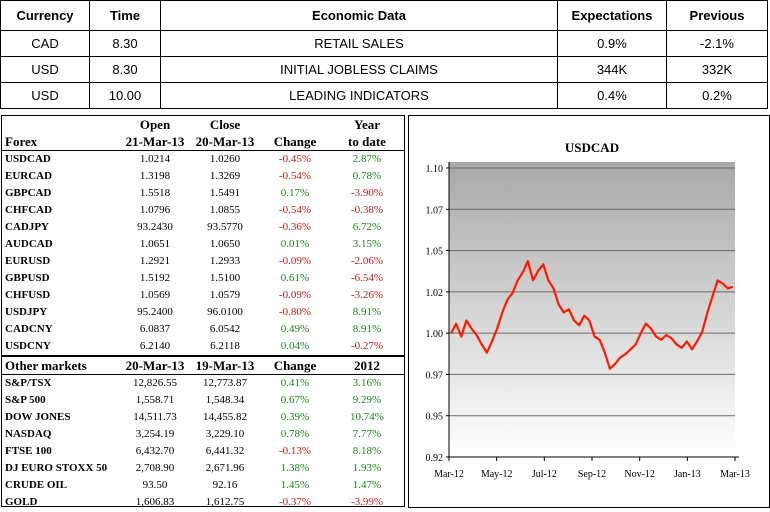 This screenshot has width=770, height=512. What do you see at coordinates (155, 485) in the screenshot?
I see `open-value: 93.50` at bounding box center [155, 485].